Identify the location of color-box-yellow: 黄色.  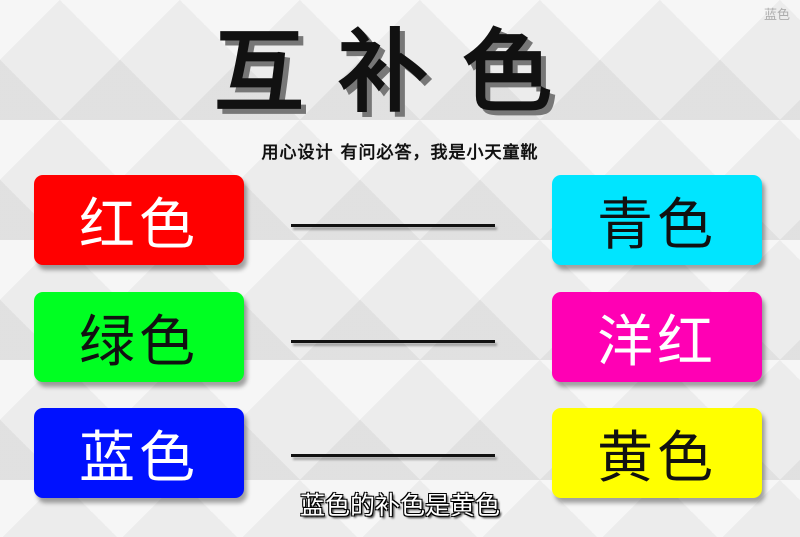
(657, 453).